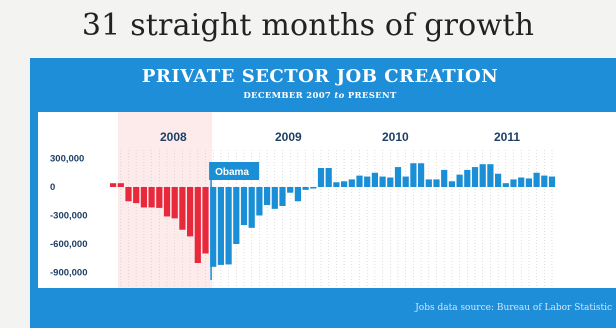 The width and height of the screenshot is (616, 328). Describe the element at coordinates (52, 187) in the screenshot. I see `y-tick-label: 0` at that location.